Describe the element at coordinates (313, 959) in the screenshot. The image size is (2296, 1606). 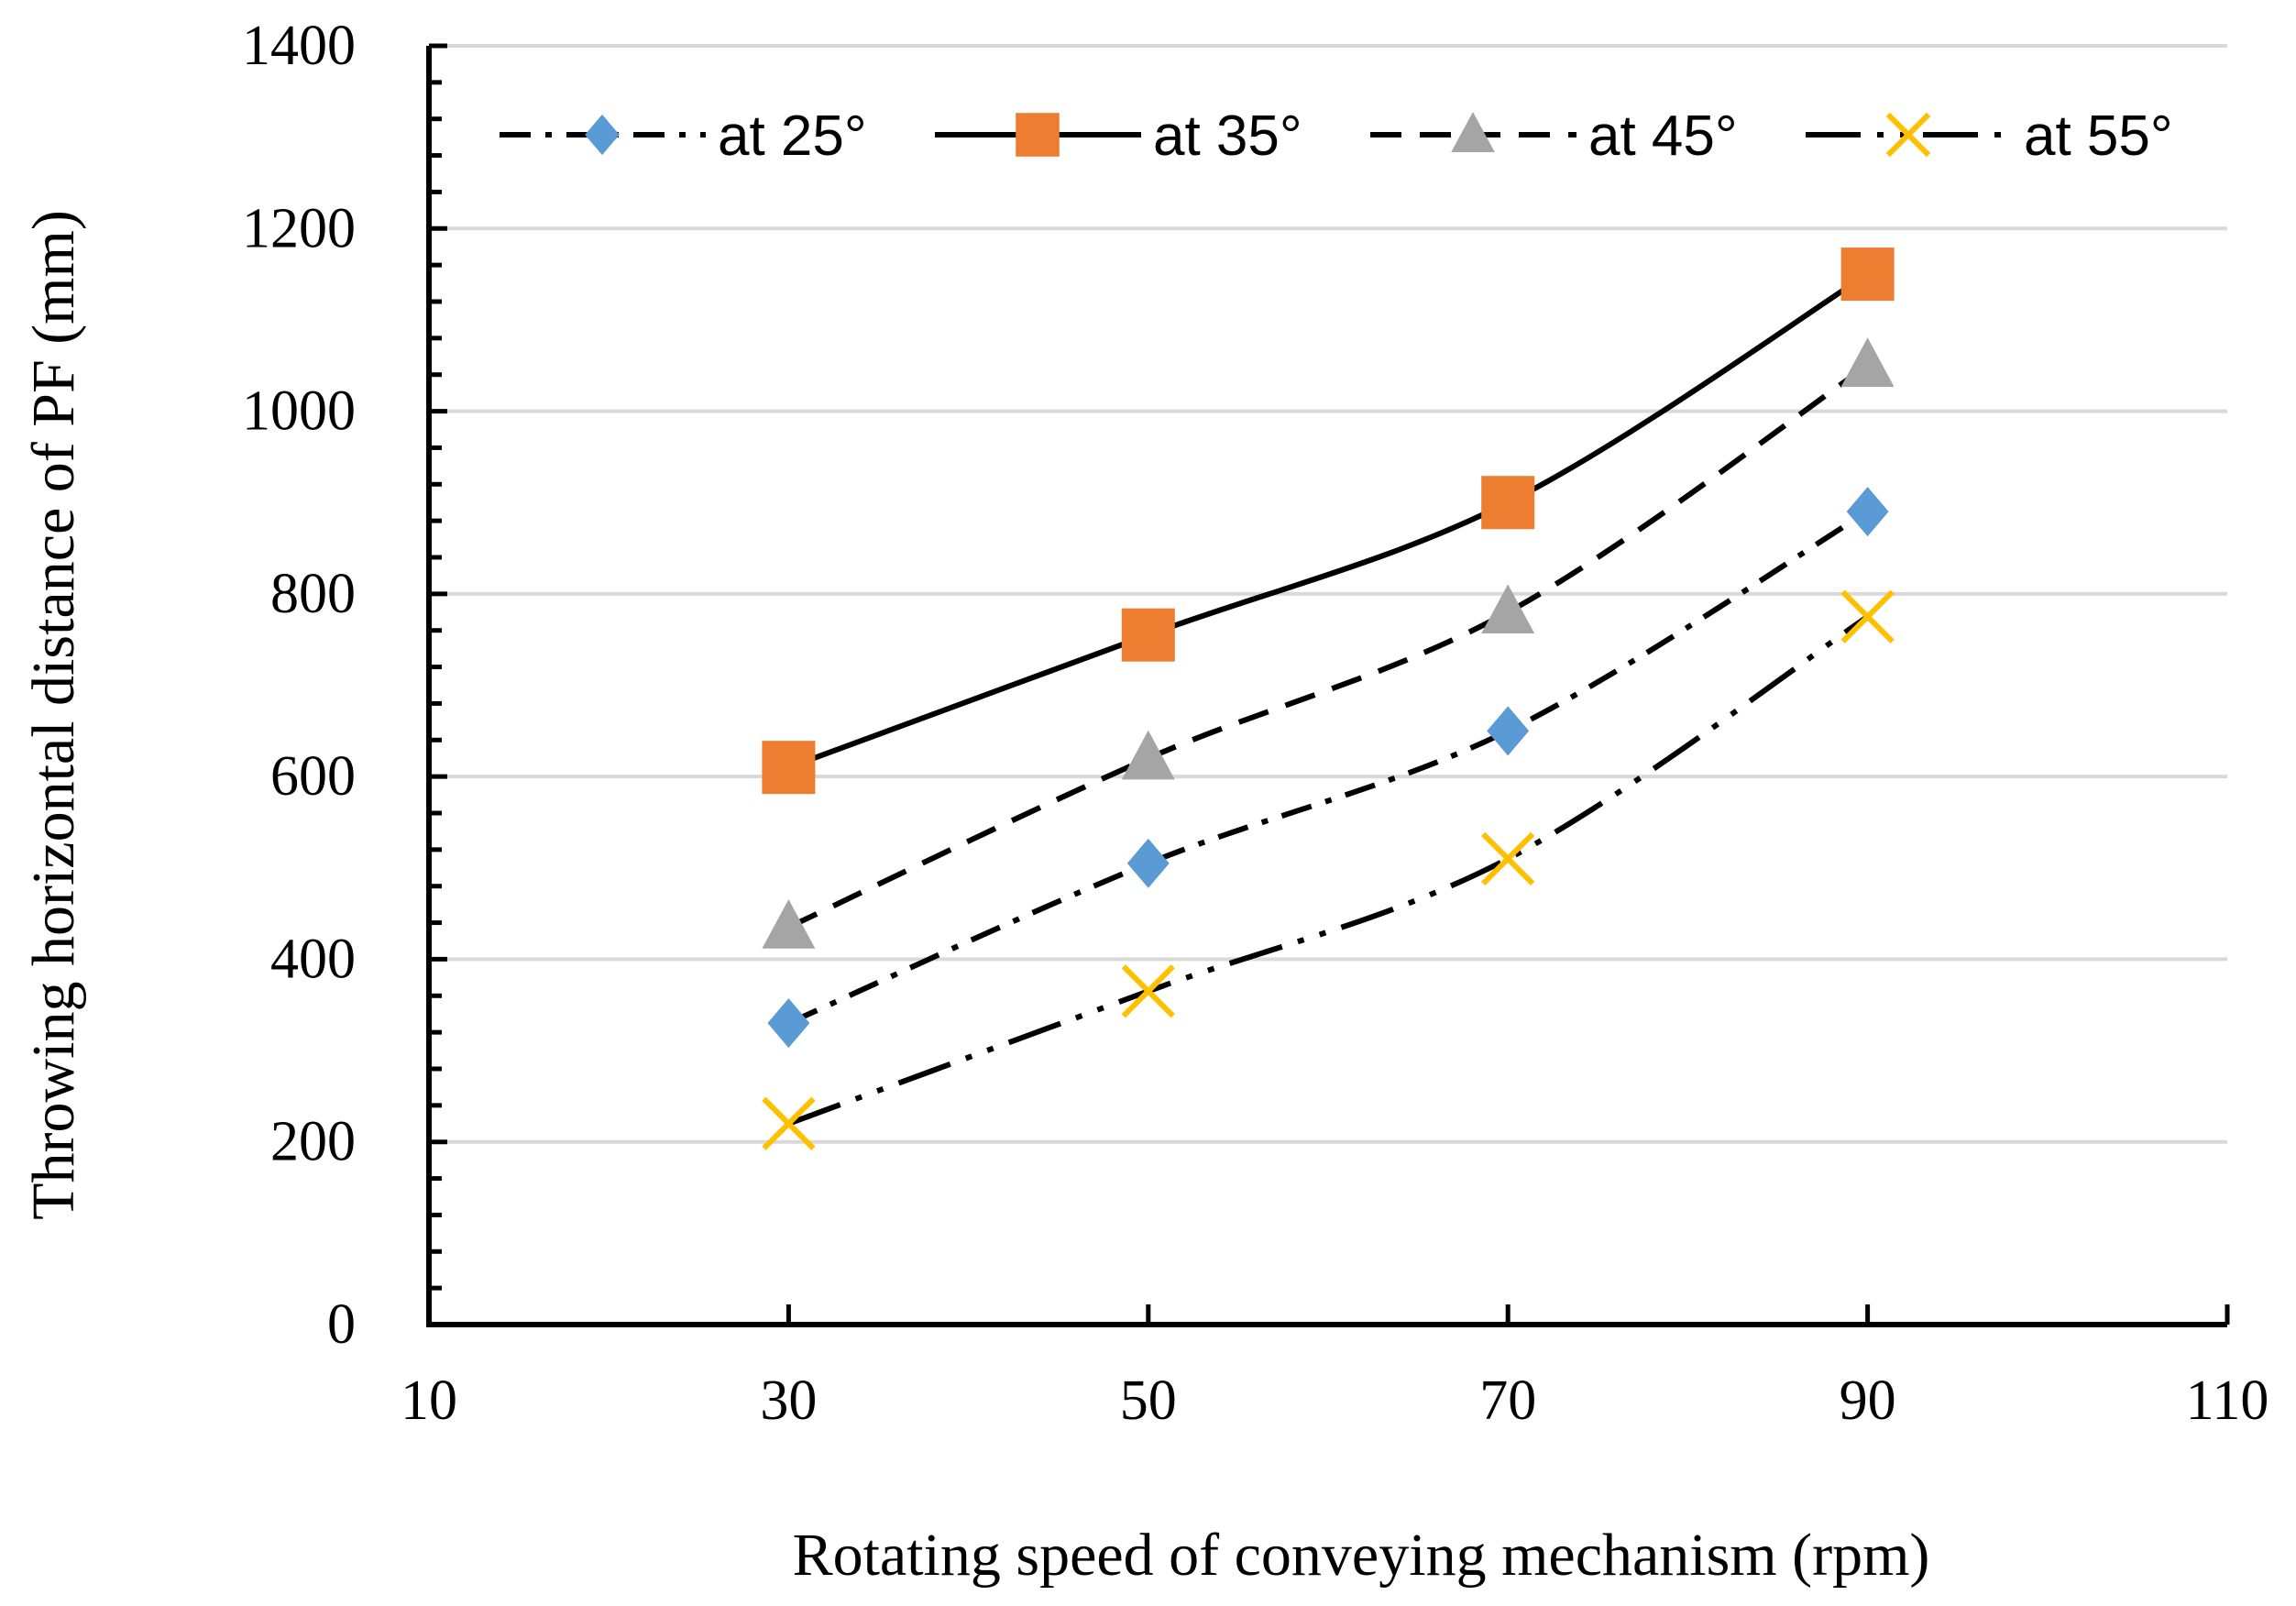
I see `y-tick-label-400: 400` at that location.